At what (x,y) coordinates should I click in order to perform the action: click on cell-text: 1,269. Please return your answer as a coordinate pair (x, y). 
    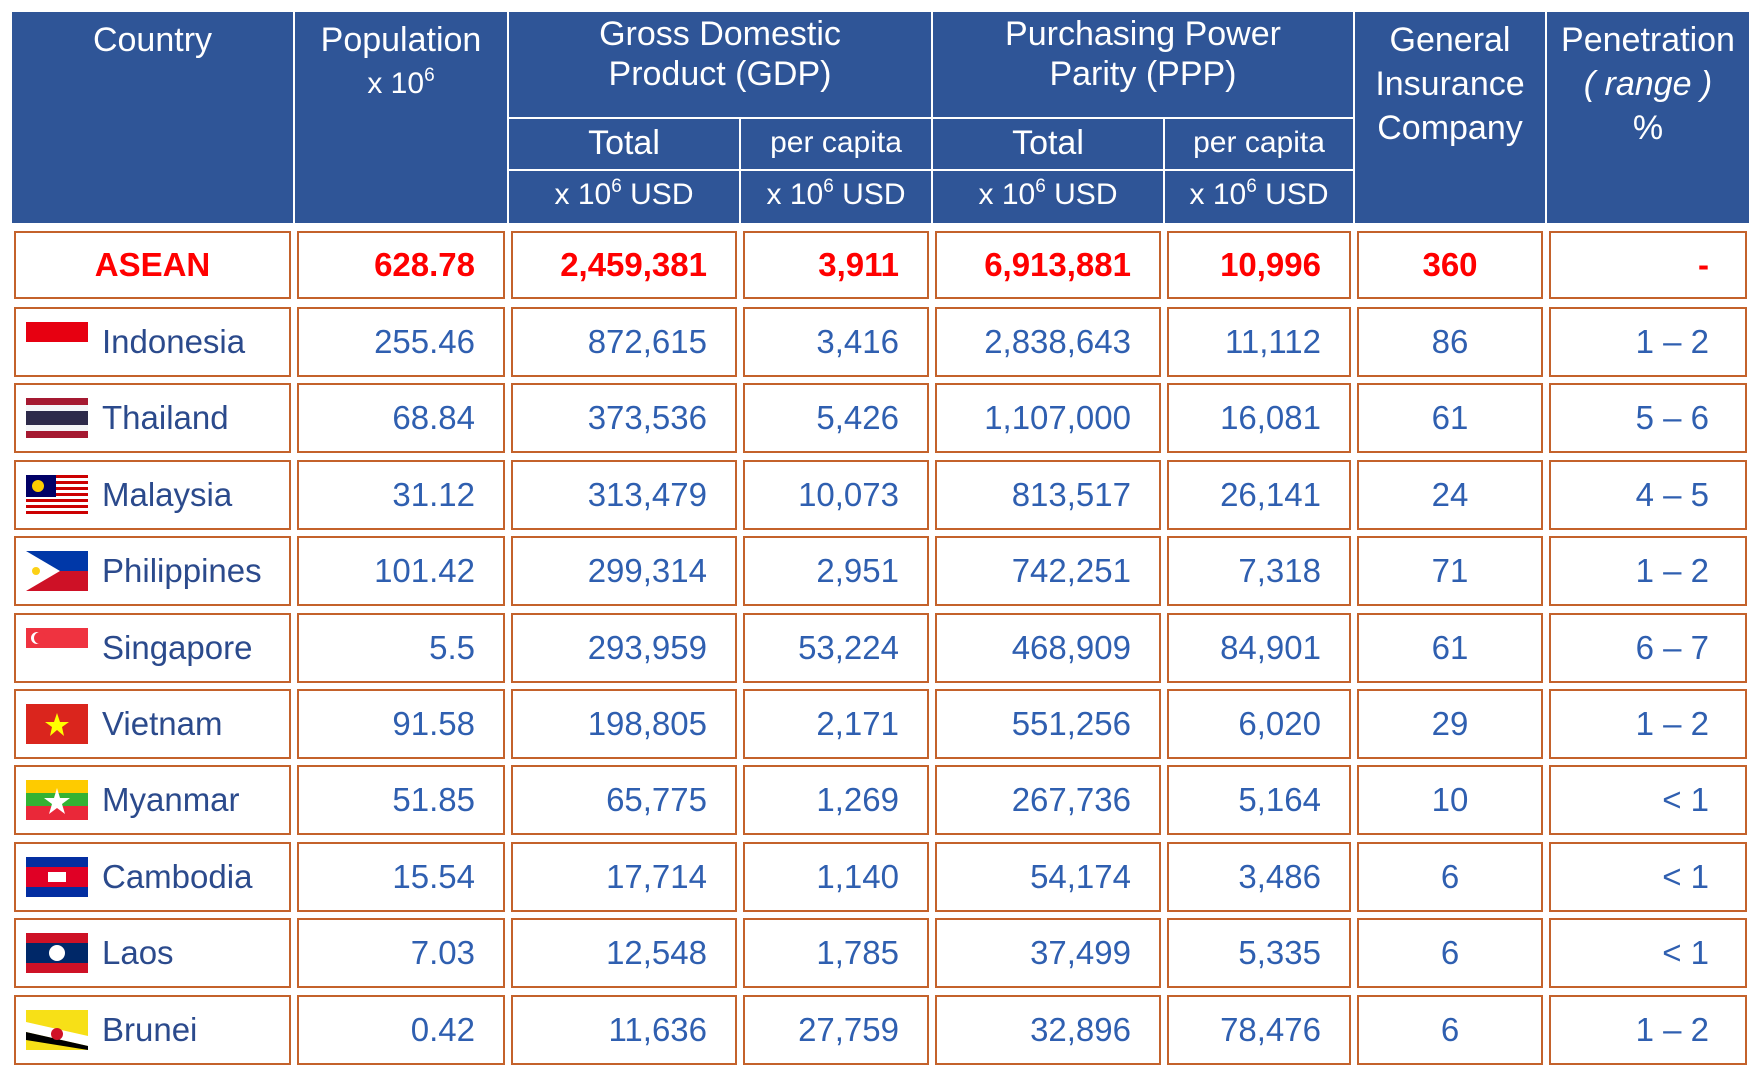
    Looking at the image, I should click on (857, 800).